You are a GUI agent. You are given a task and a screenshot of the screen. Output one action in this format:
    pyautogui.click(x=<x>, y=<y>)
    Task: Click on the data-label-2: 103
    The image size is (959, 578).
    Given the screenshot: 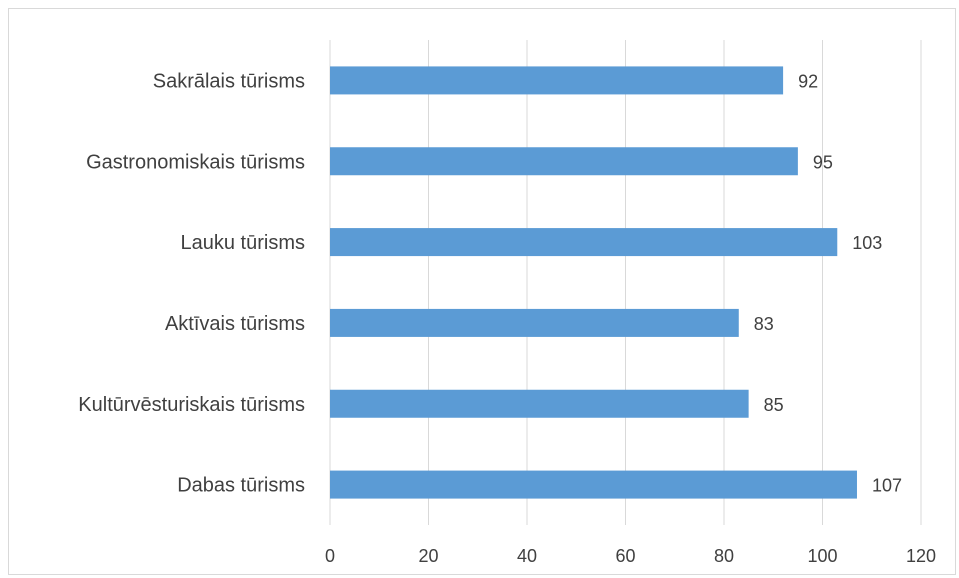 What is the action you would take?
    pyautogui.click(x=867, y=243)
    